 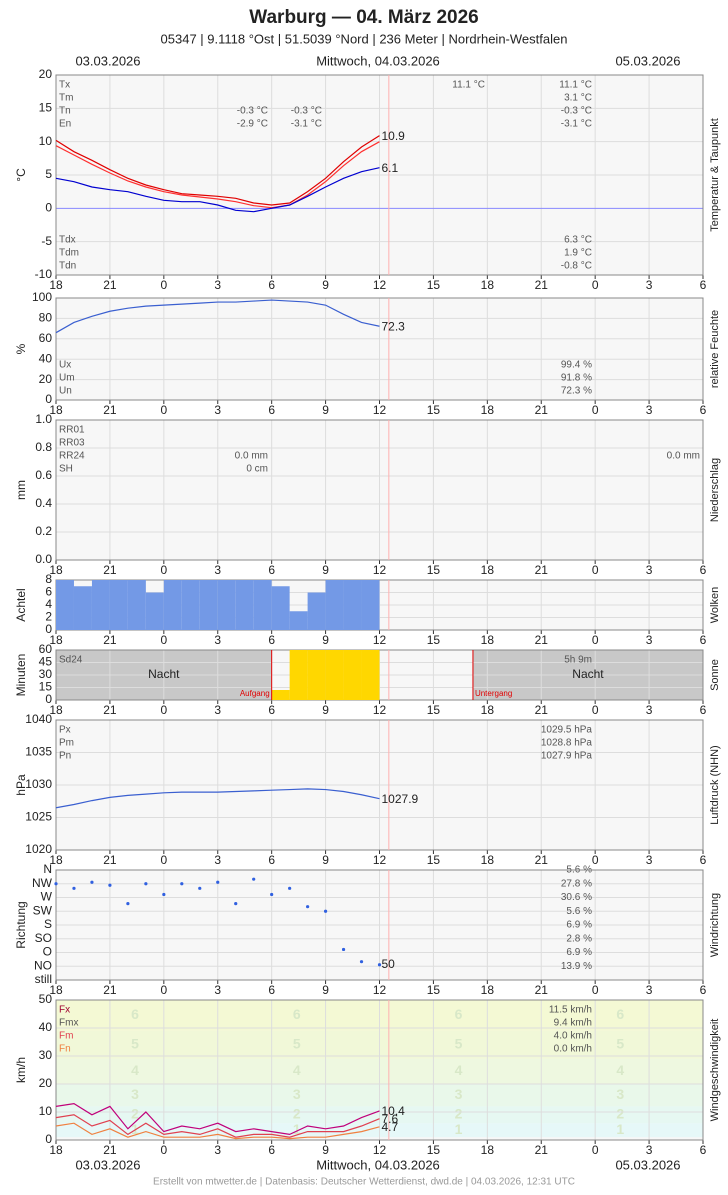 I want to click on y-tick-label: 8, so click(x=48, y=579).